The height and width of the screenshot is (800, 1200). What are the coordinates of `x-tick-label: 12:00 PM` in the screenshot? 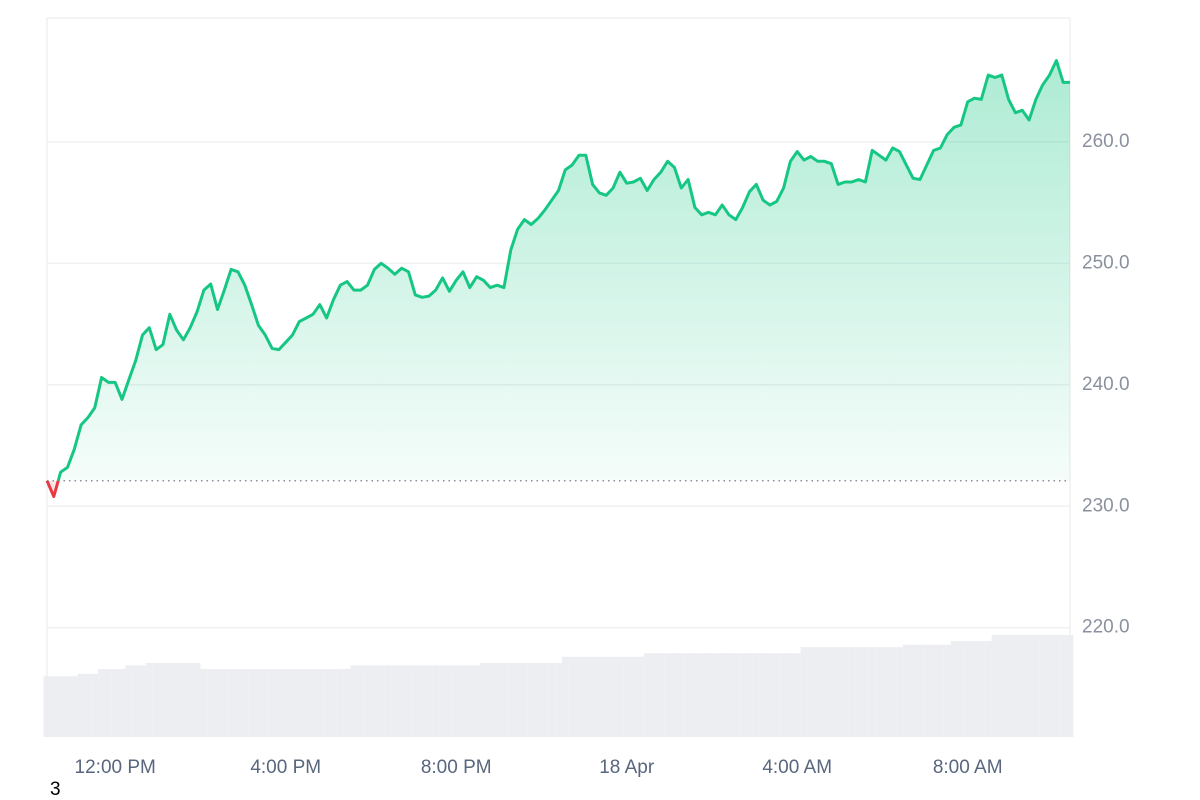 It's located at (115, 767).